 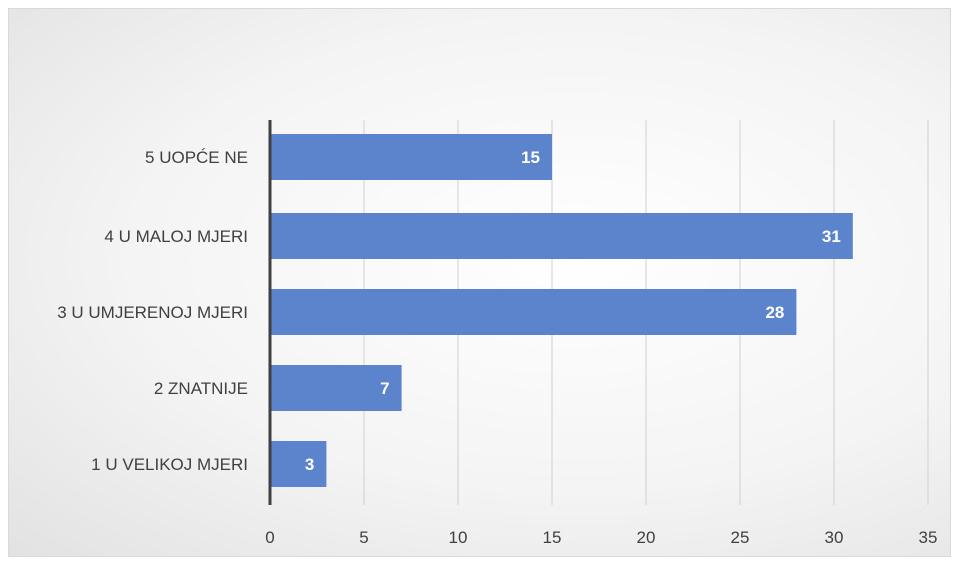 I want to click on x-tick-label-15: 15, so click(x=552, y=537).